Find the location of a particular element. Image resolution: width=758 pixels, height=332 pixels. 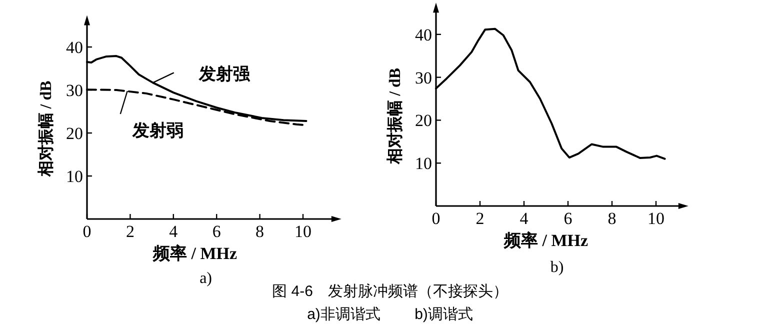

text: b) is located at coordinates (557, 267).